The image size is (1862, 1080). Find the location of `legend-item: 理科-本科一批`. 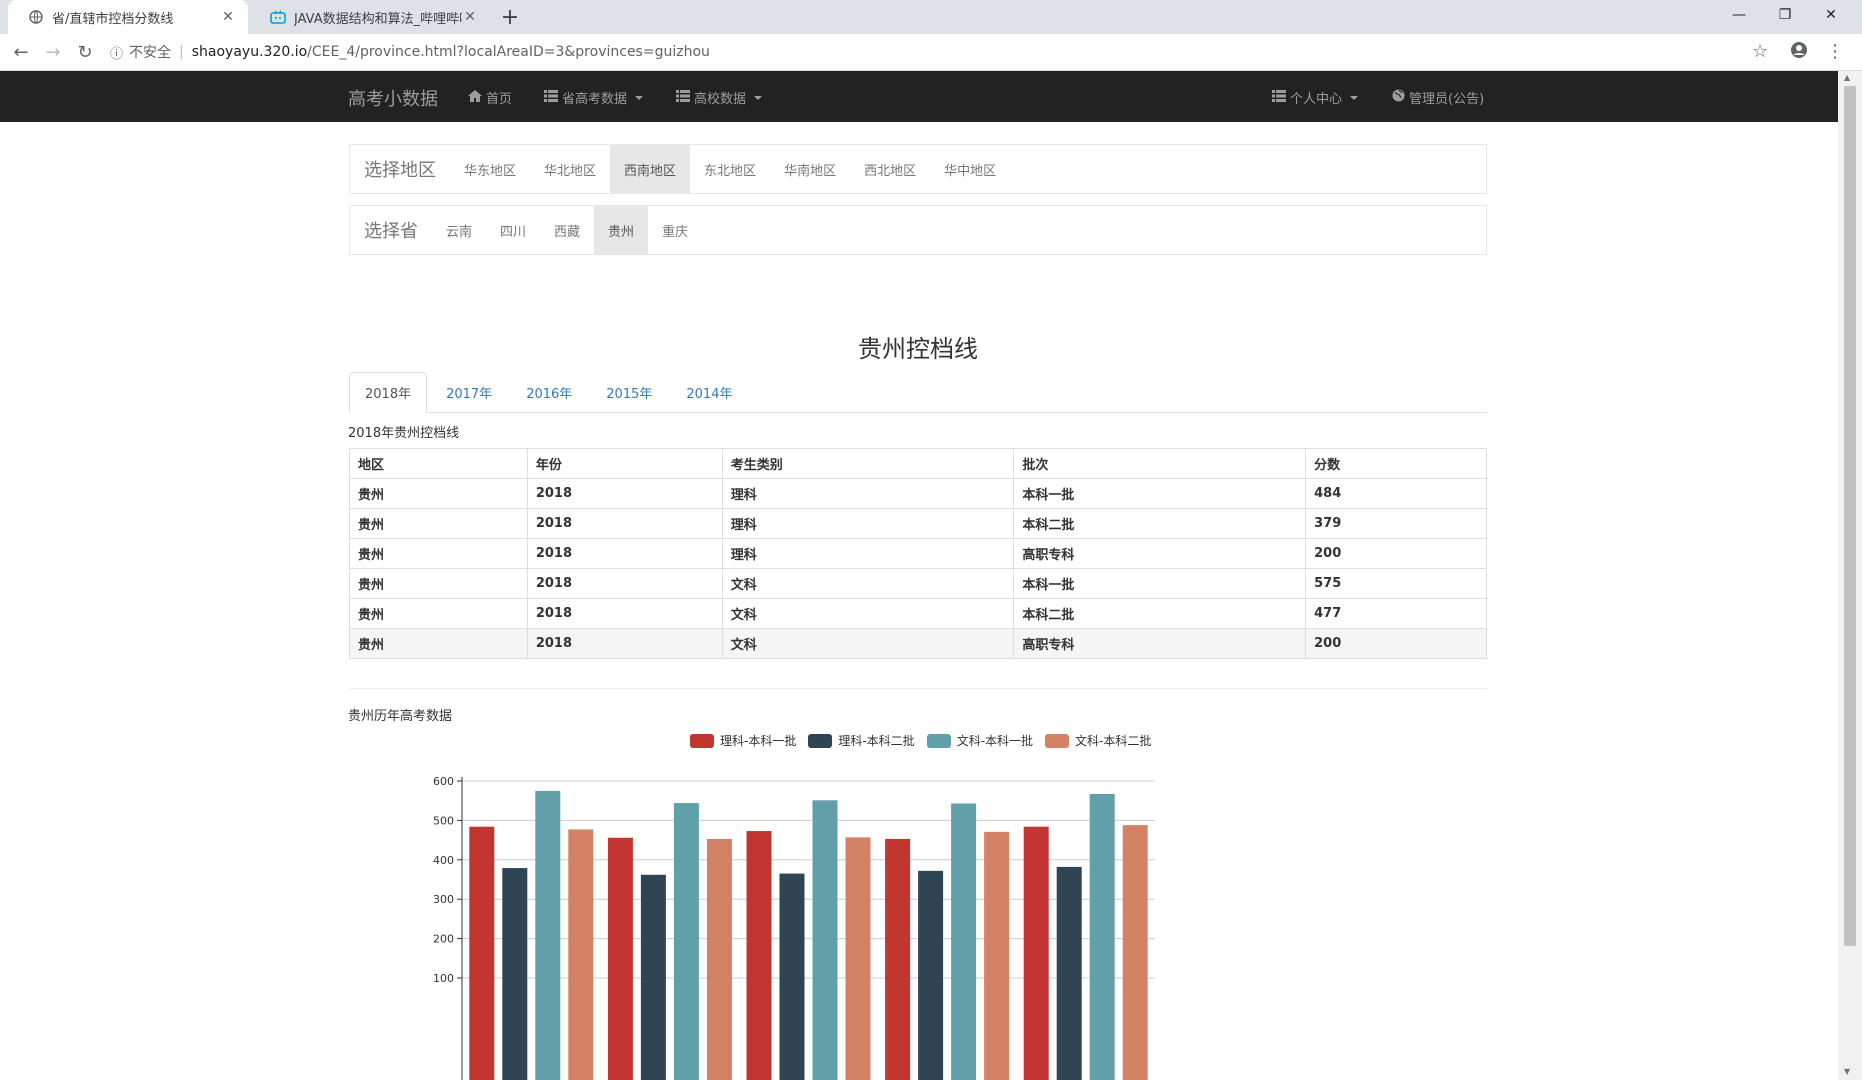

legend-item: 理科-本科一批 is located at coordinates (743, 740).